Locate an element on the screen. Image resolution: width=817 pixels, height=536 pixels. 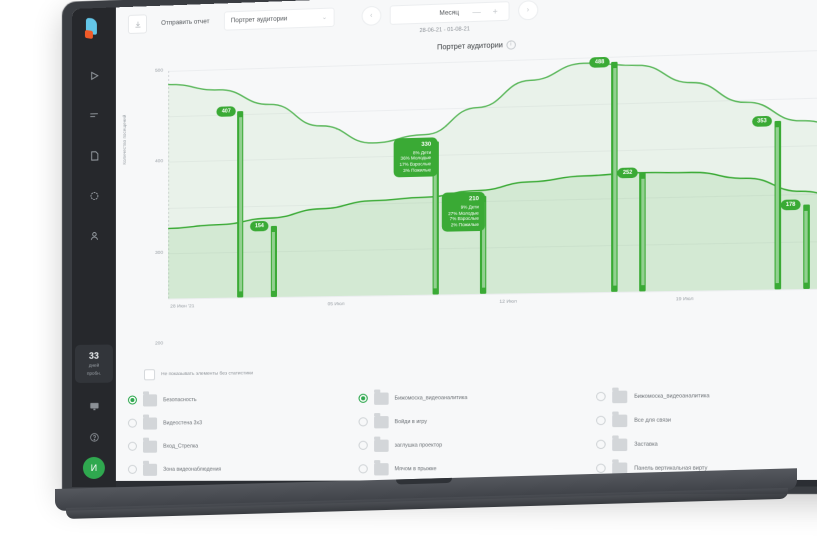
period-selector: Месяц — + is located at coordinates (449, 13).